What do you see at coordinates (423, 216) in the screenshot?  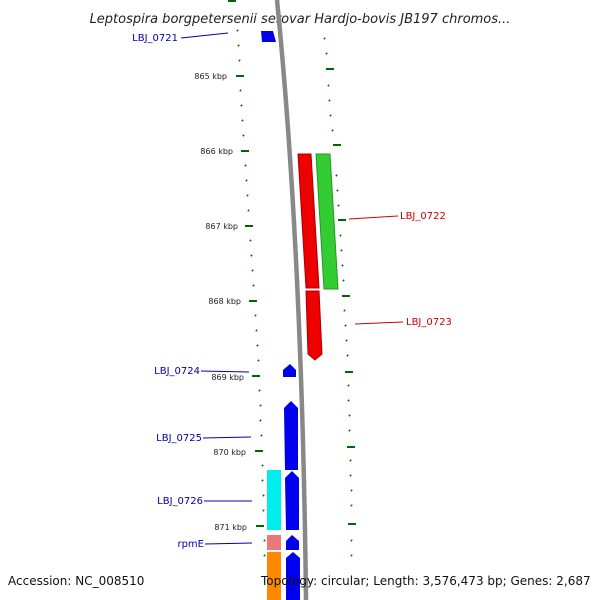 I see `gene-label-LBJ_0722: LBJ_0722` at bounding box center [423, 216].